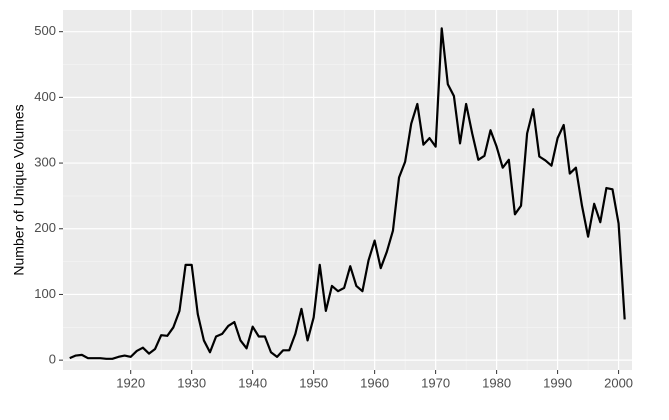  I want to click on x-tick-label: 1970, so click(435, 382).